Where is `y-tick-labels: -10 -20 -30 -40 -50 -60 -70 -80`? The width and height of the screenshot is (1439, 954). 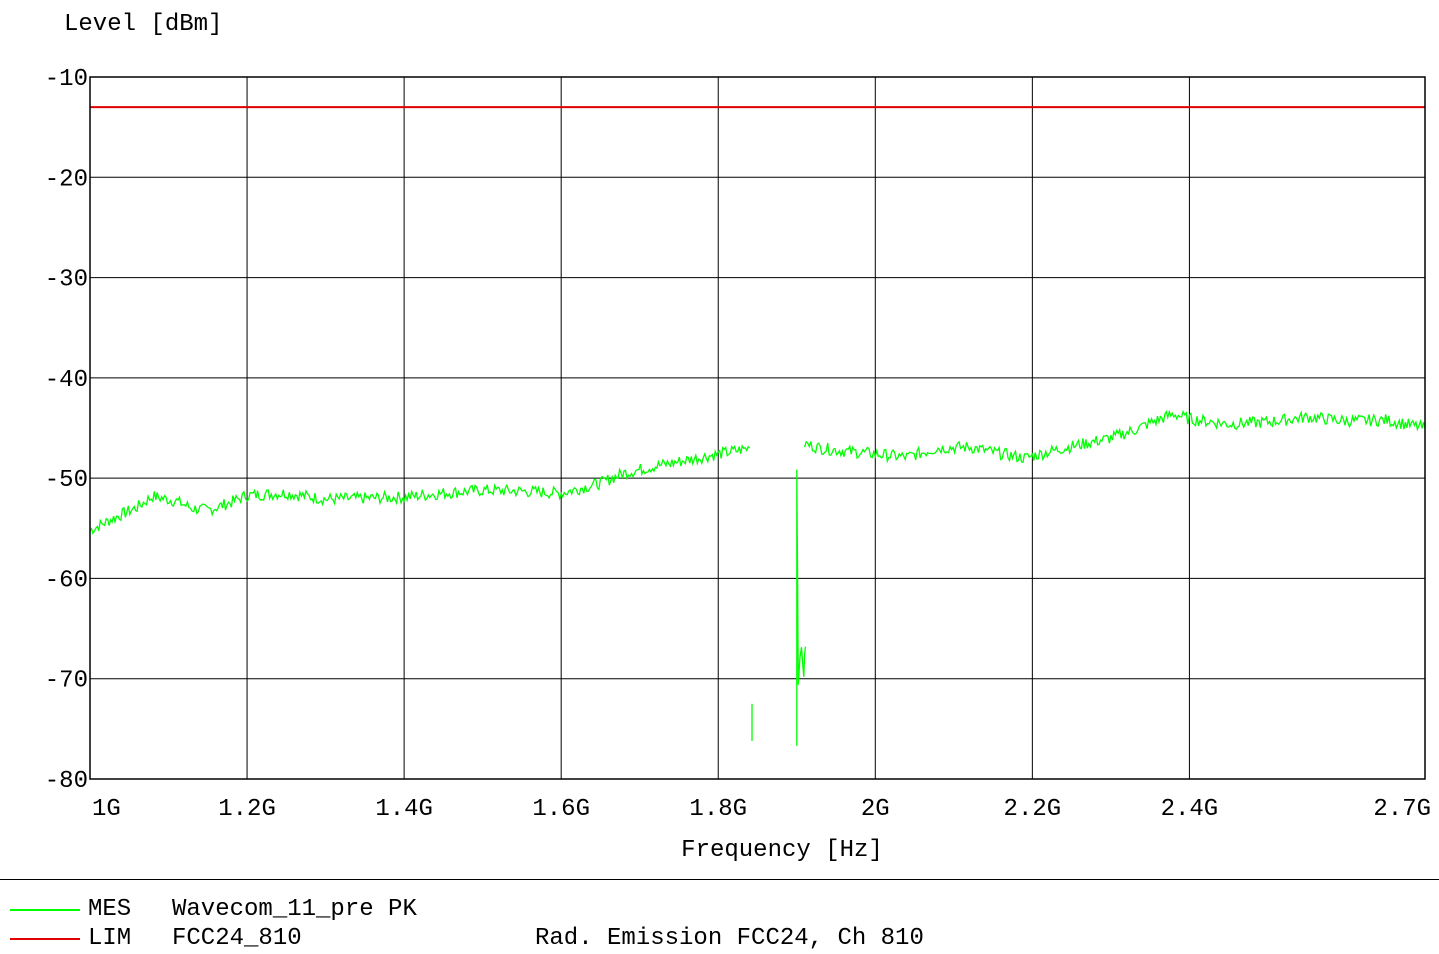 y-tick-labels: -10 -20 -30 -40 -50 -60 -70 -80 is located at coordinates (66, 430).